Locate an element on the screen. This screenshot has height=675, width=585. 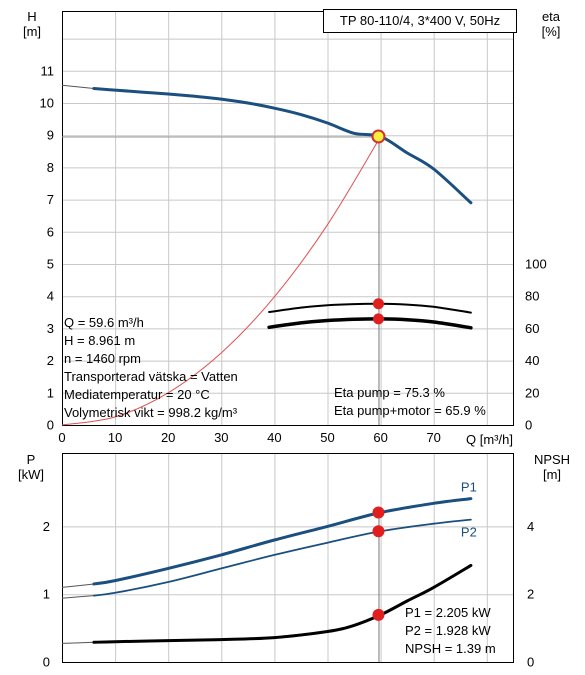
h-tick-label: 6 is located at coordinates (50, 231).